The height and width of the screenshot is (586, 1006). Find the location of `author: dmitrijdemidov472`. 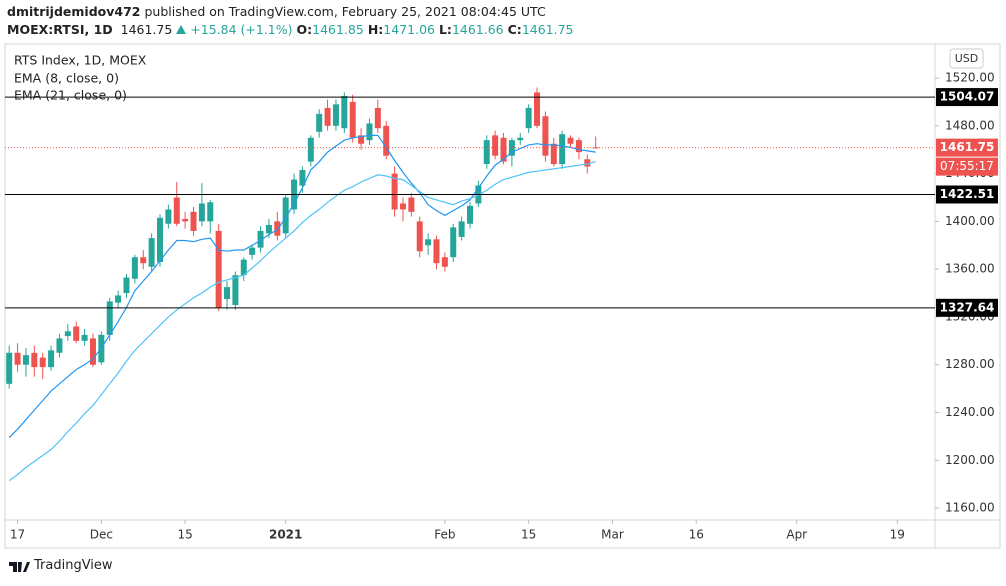

author: dmitrijdemidov472 is located at coordinates (74, 11).